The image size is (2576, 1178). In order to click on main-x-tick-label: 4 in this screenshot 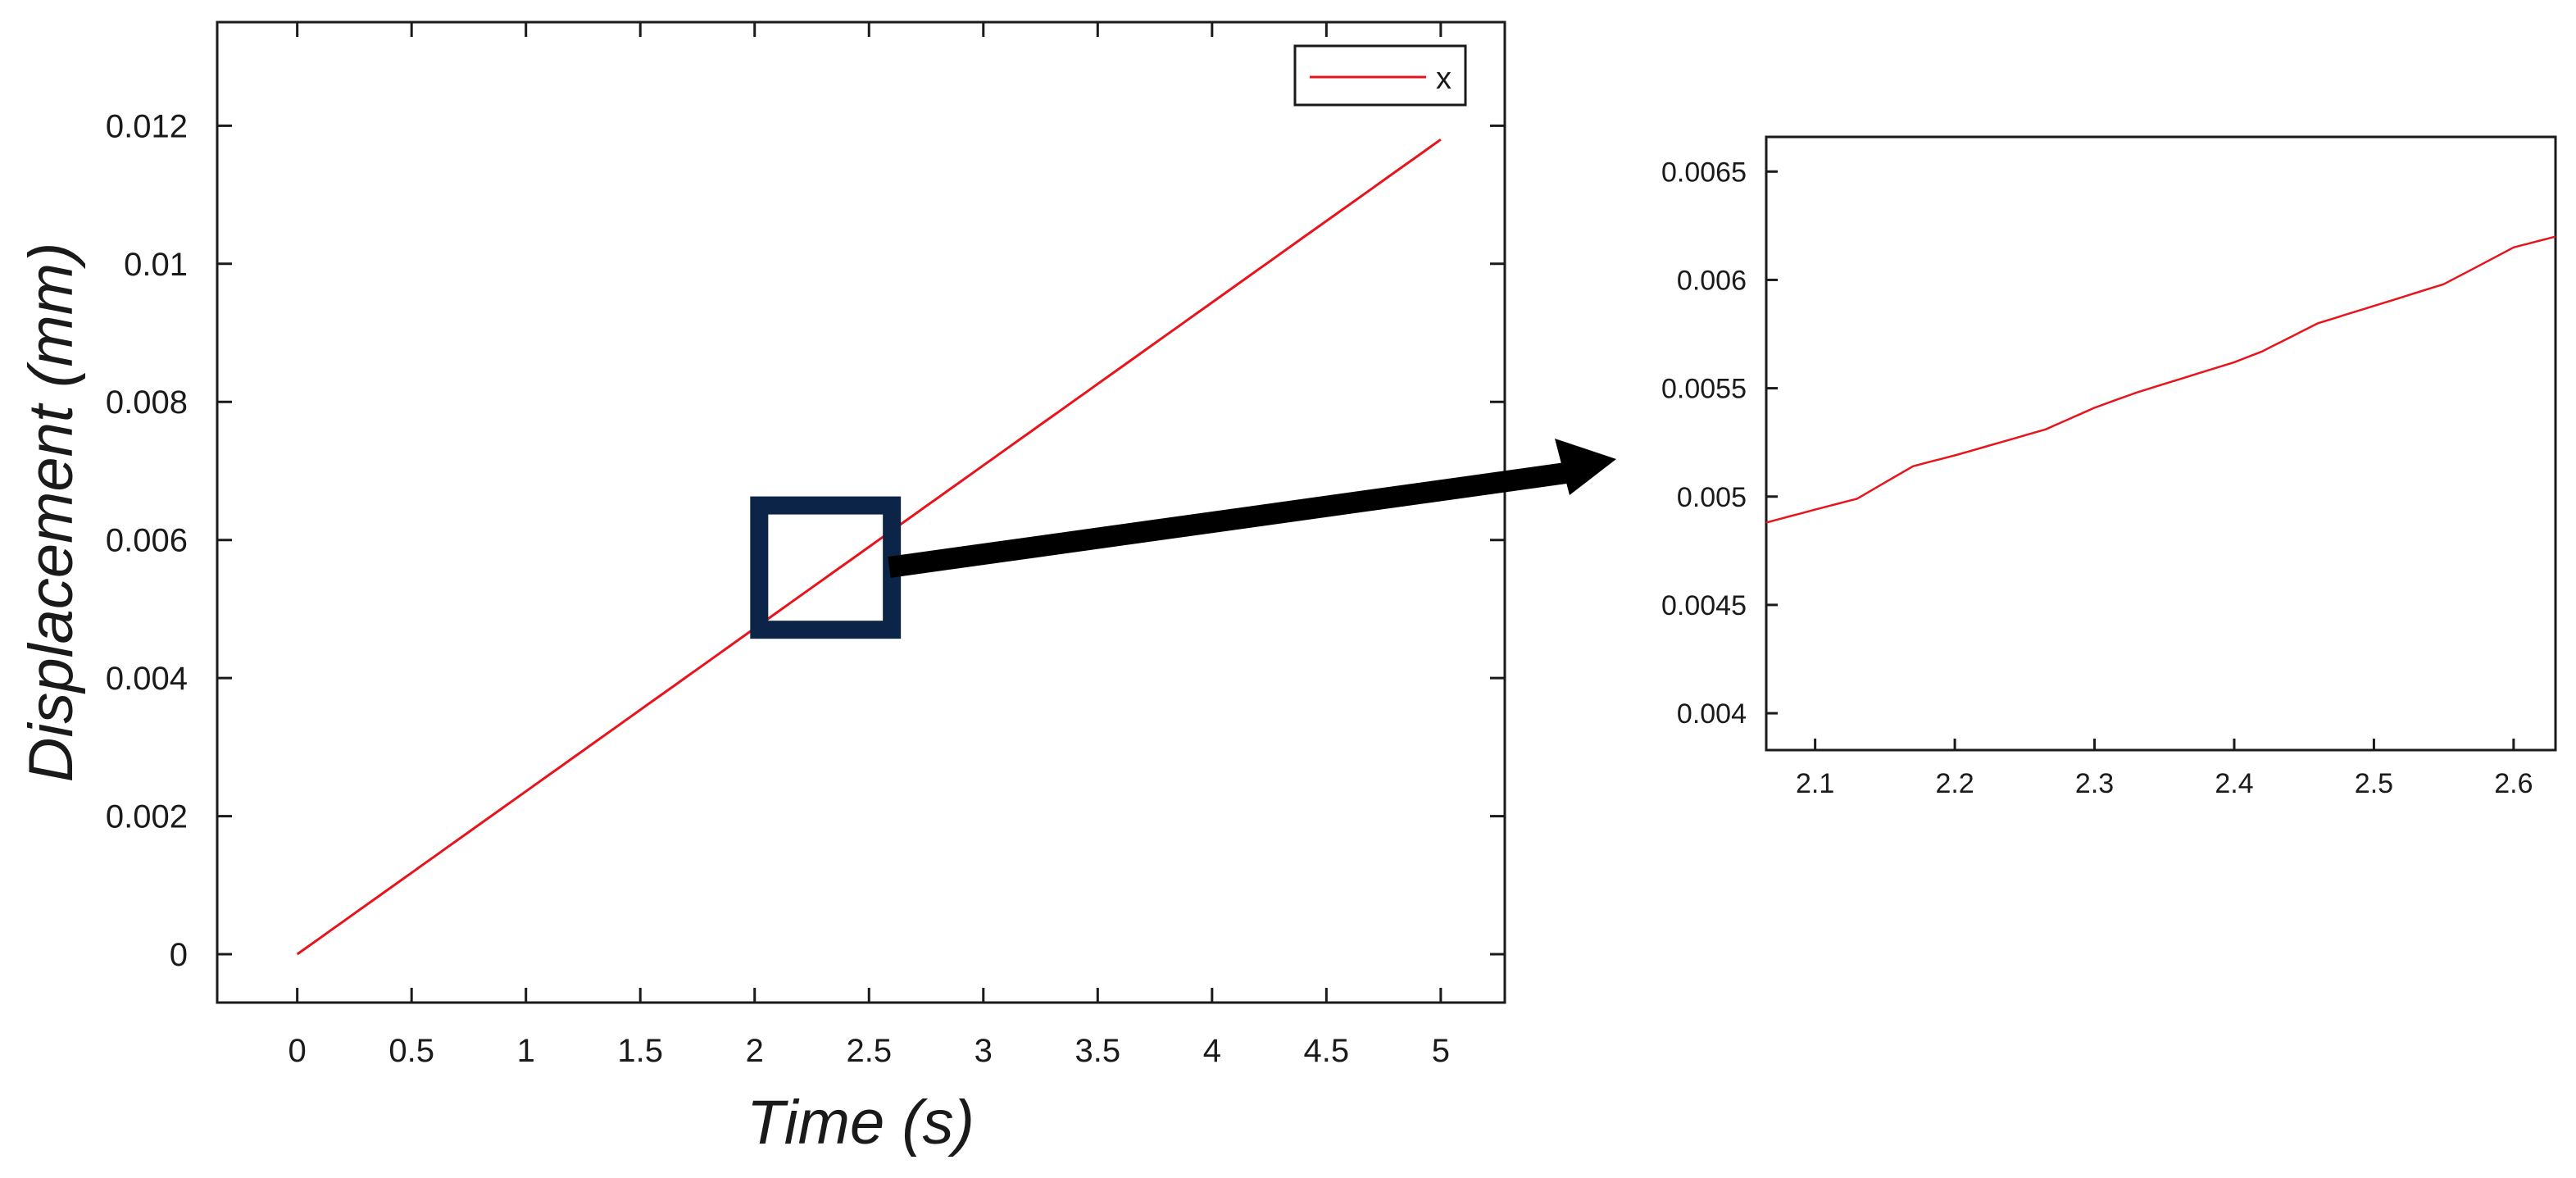, I will do `click(1212, 1051)`.